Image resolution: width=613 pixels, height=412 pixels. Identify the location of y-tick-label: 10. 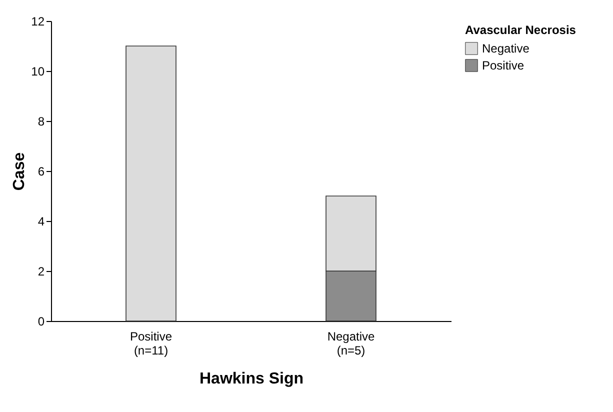
(38, 71).